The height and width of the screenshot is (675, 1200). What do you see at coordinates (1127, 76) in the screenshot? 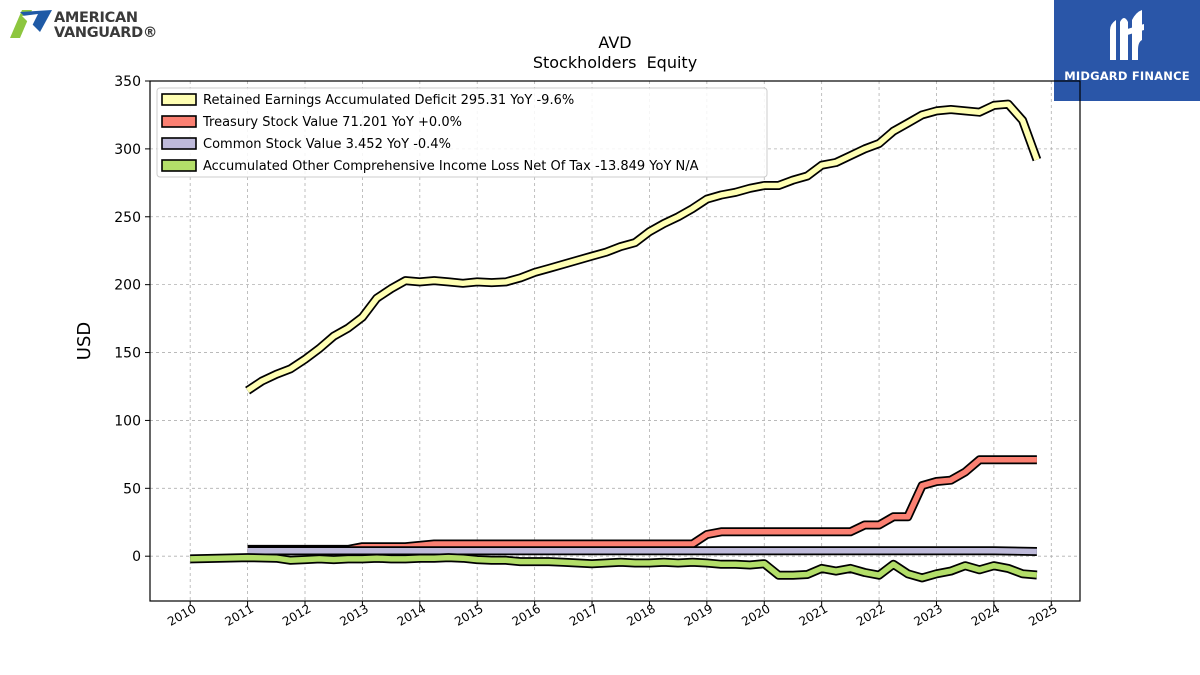
I see `midgard-finance-logo-text: MIDGARD FINANCE` at bounding box center [1127, 76].